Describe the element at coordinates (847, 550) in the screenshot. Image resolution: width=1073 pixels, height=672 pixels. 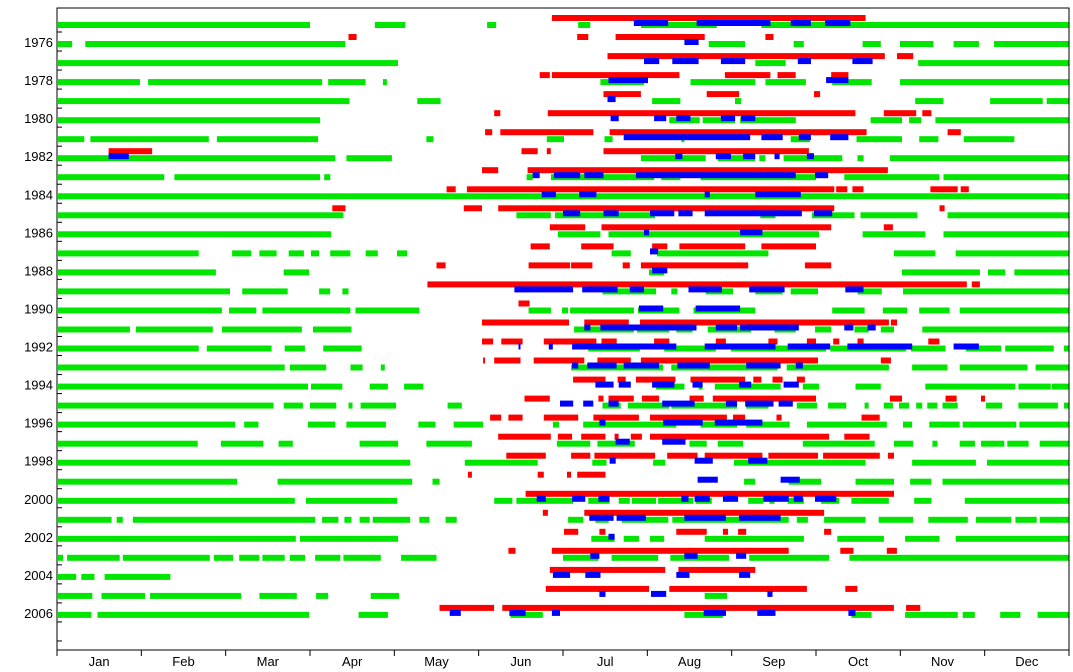
I see `red-bar-2003` at that location.